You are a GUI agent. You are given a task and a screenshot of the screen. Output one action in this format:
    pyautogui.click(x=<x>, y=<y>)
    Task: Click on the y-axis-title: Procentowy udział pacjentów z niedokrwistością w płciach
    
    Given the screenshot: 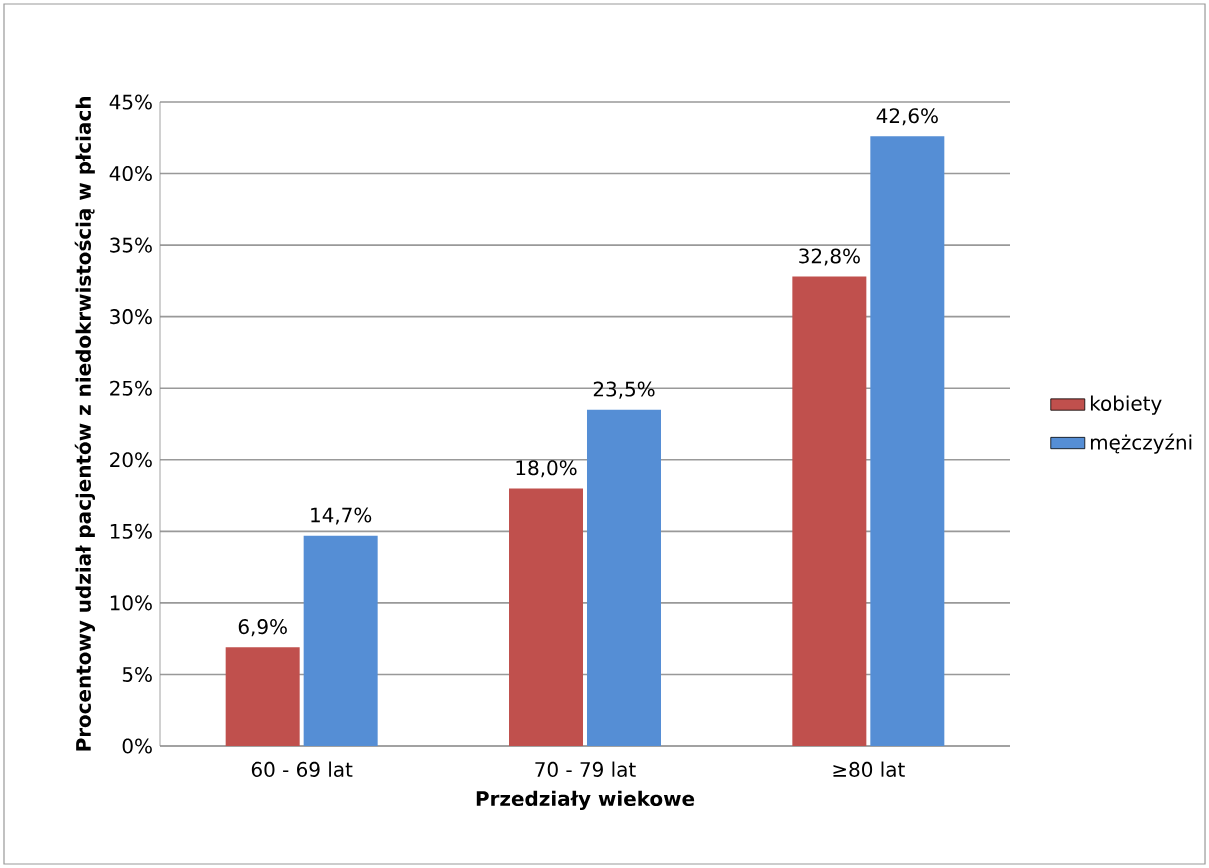 What is the action you would take?
    pyautogui.click(x=84, y=424)
    